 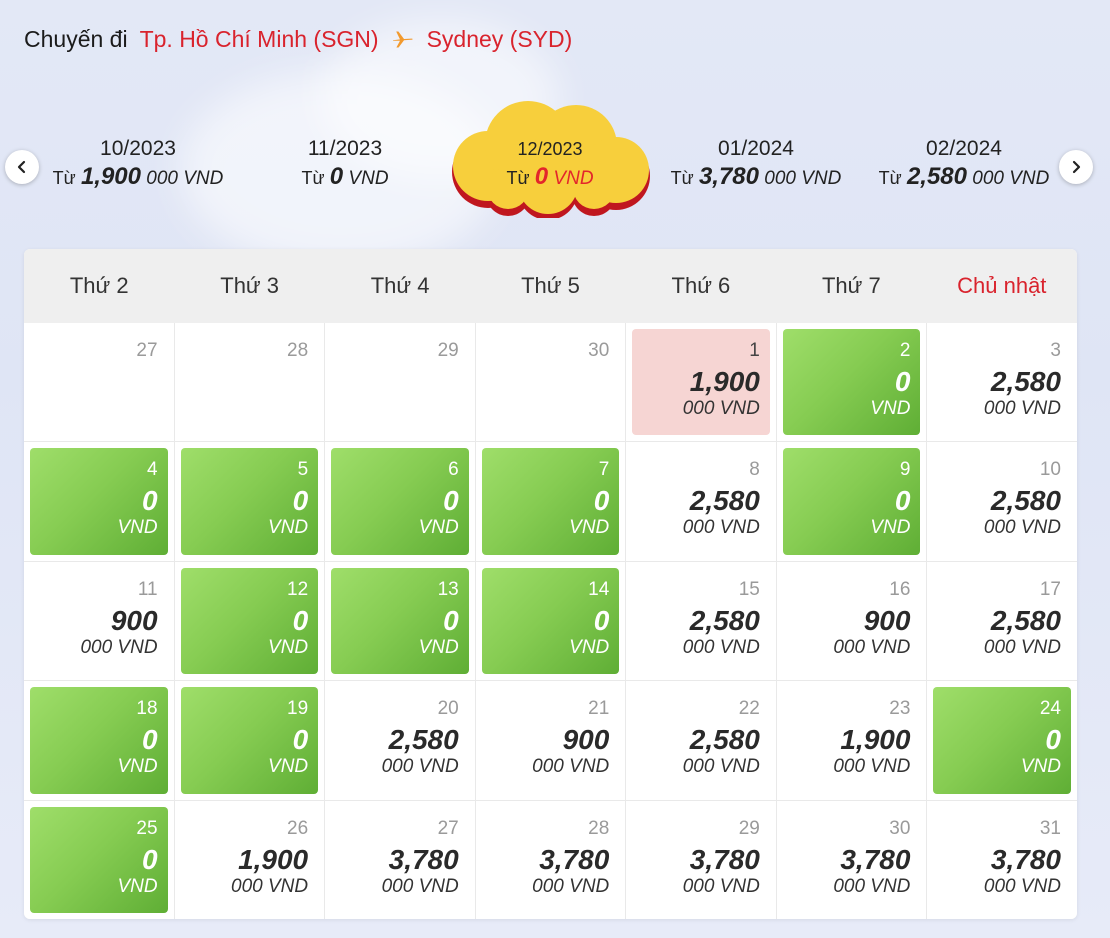 What do you see at coordinates (900, 828) in the screenshot?
I see `day-number: 30` at bounding box center [900, 828].